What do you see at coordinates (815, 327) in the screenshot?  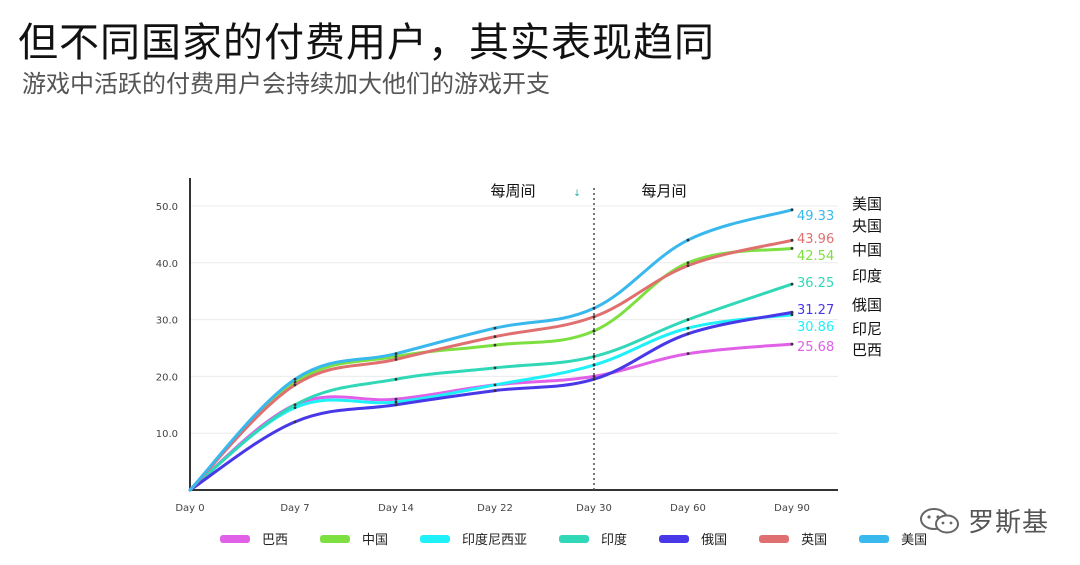 I see `end-value-label: 30.86` at bounding box center [815, 327].